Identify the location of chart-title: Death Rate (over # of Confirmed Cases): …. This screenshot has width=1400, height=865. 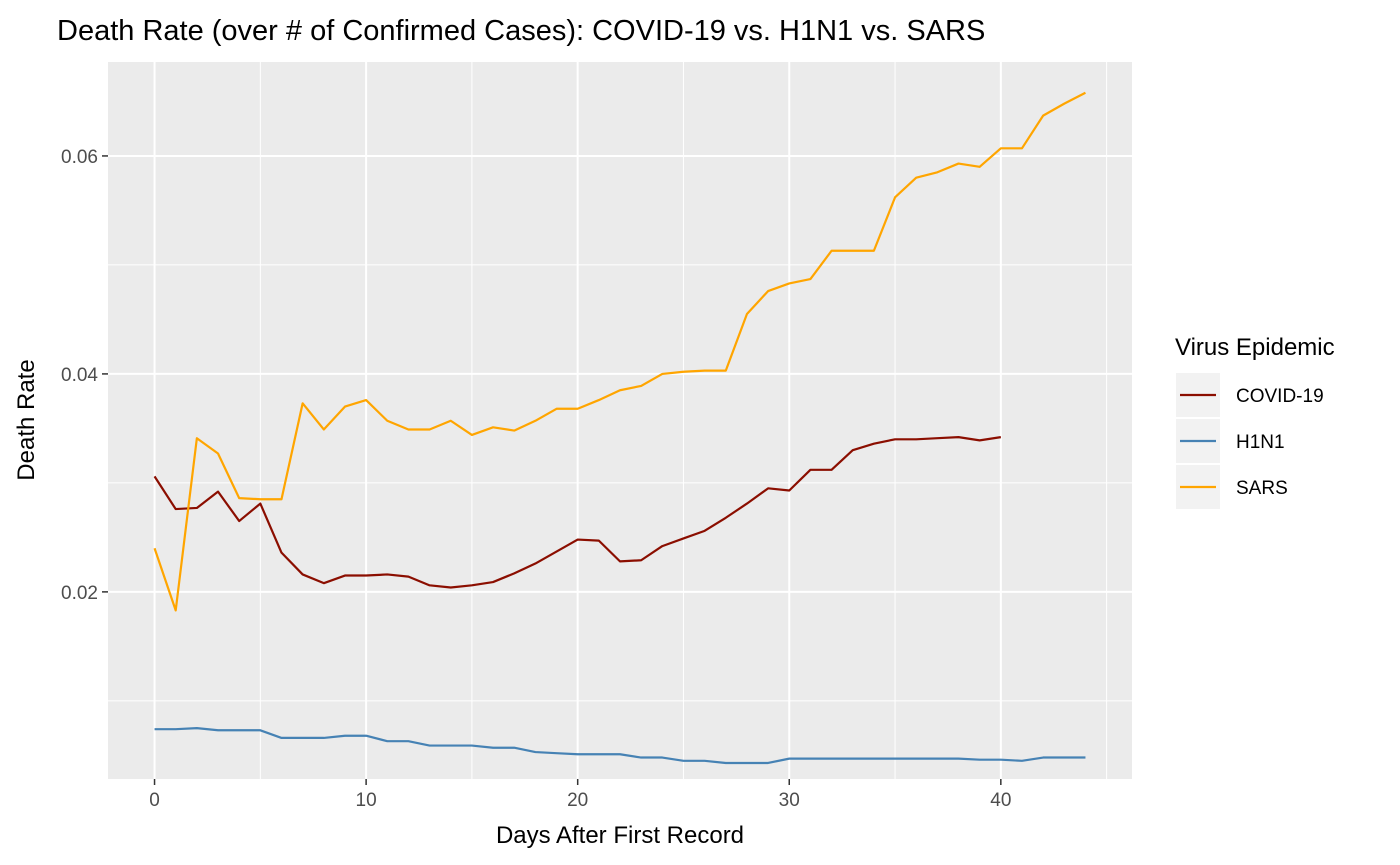
(521, 31).